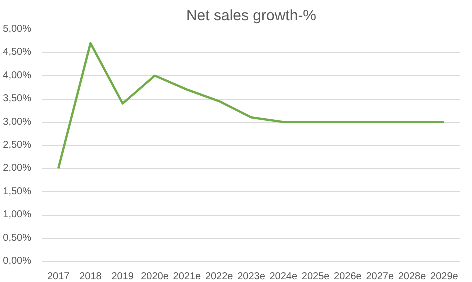 Image resolution: width=472 pixels, height=282 pixels. I want to click on x-tick-label: 2022e, so click(219, 277).